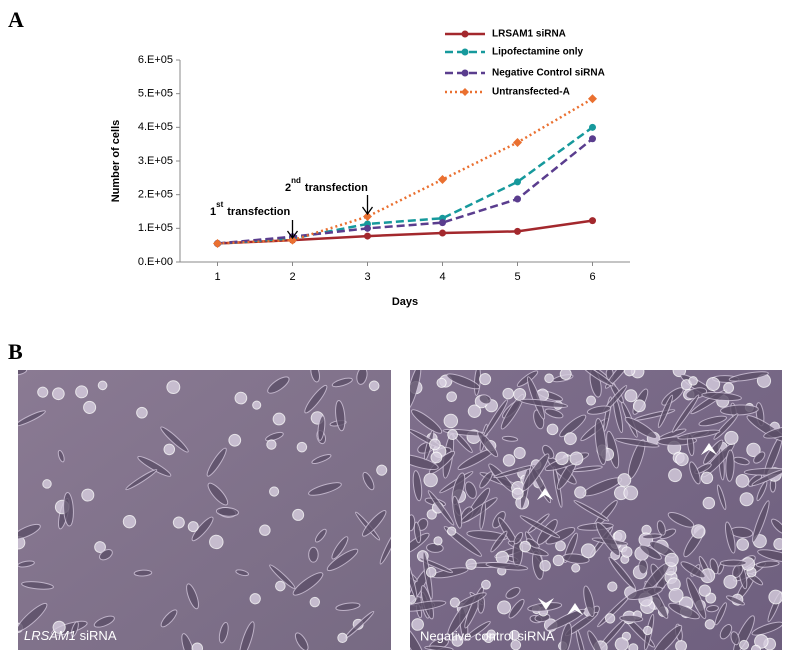 This screenshot has width=797, height=658. I want to click on legend-label: Lipofectamine only, so click(538, 52).